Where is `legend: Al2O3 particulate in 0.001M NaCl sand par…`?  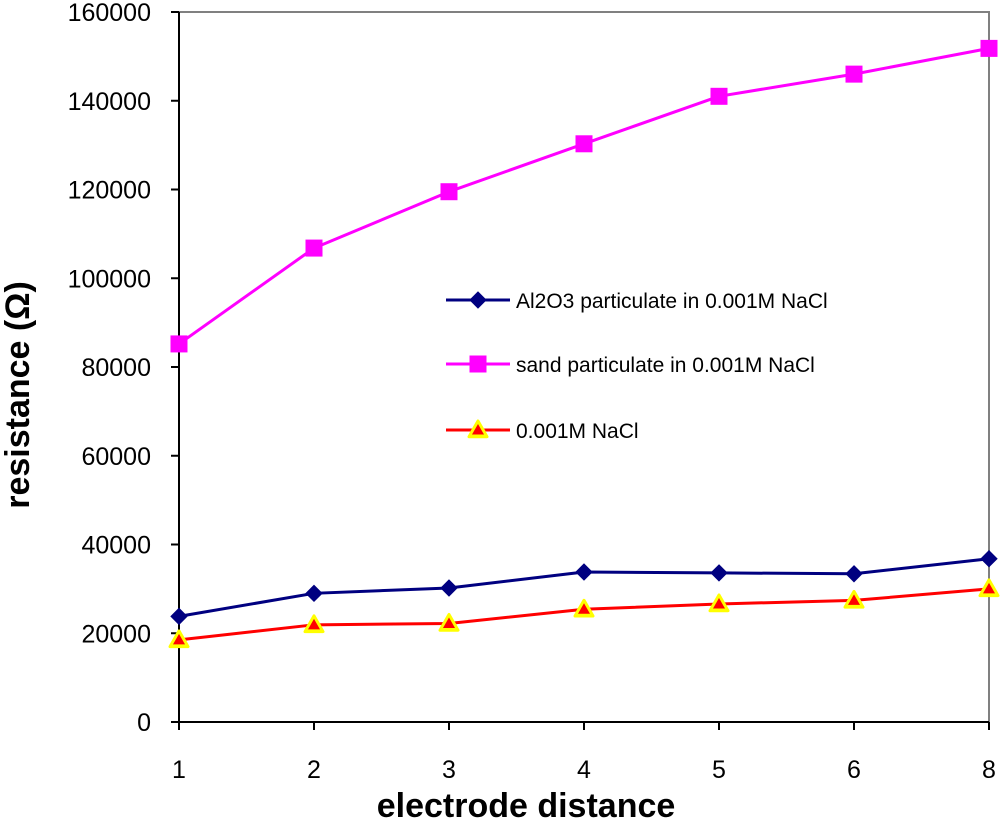 legend: Al2O3 particulate in 0.001M NaCl sand par… is located at coordinates (637, 366).